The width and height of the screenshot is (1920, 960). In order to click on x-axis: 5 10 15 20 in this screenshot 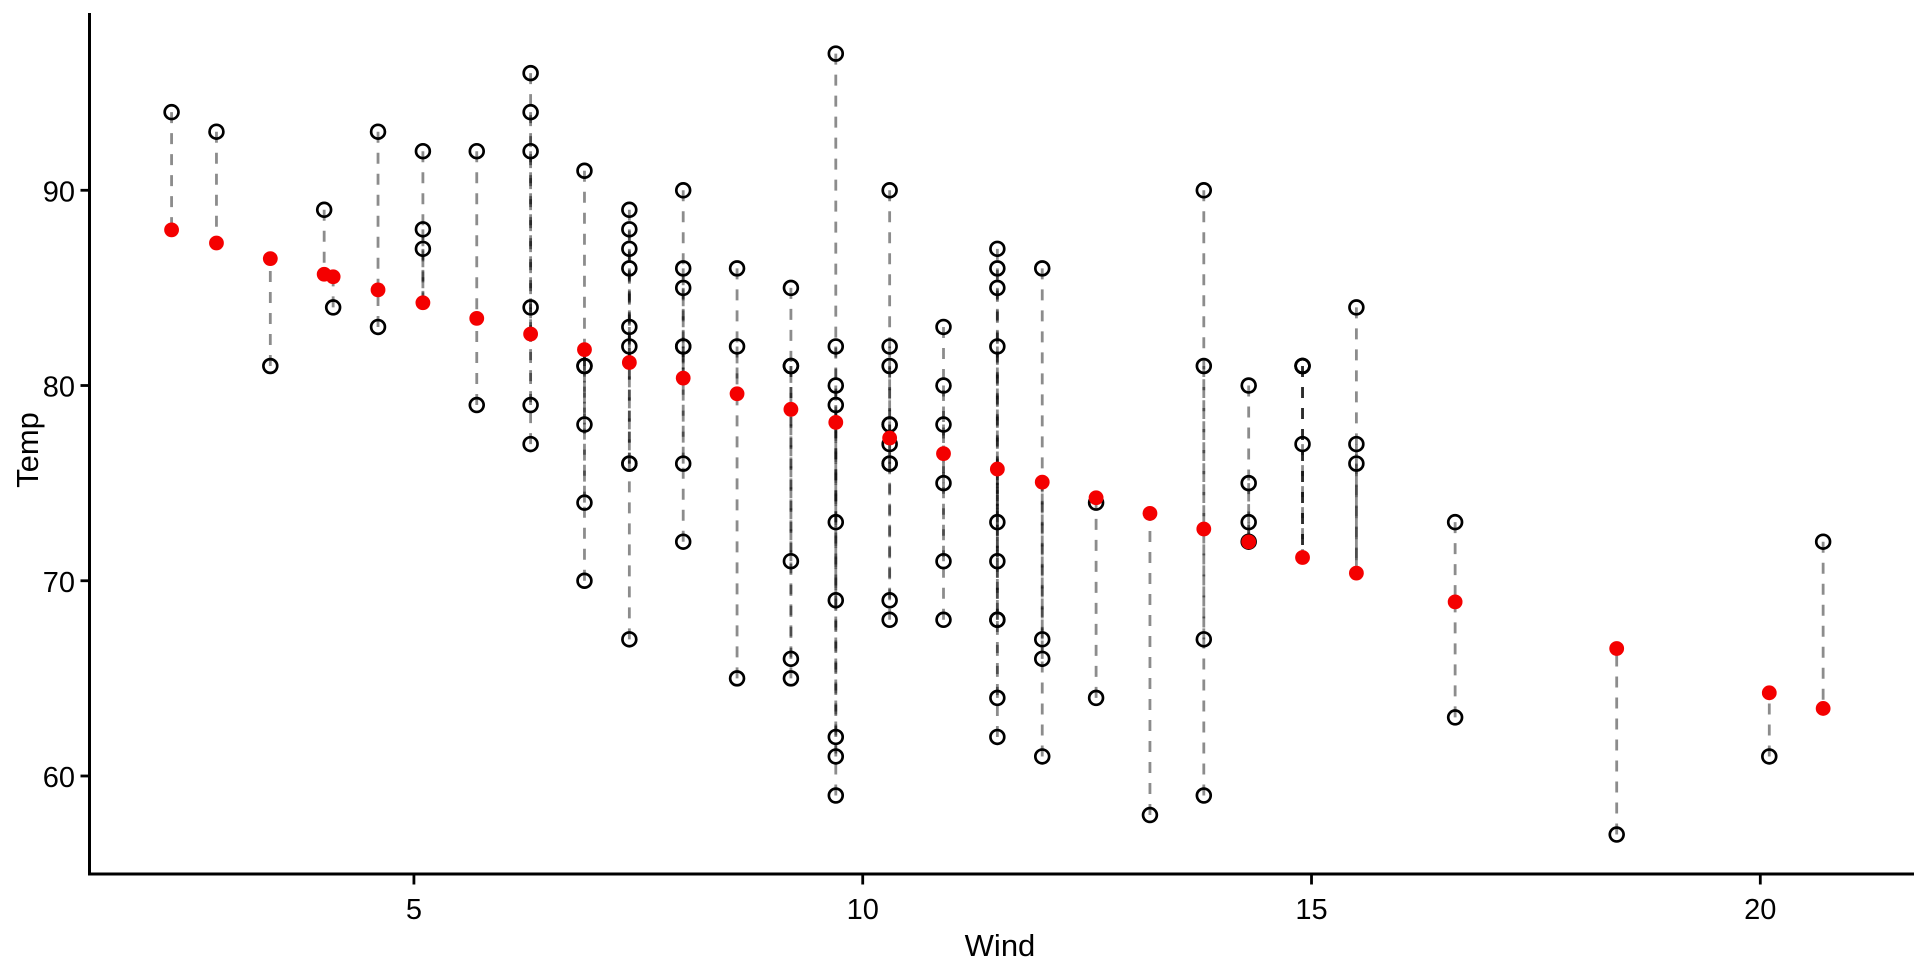, I will do `click(1001, 899)`.